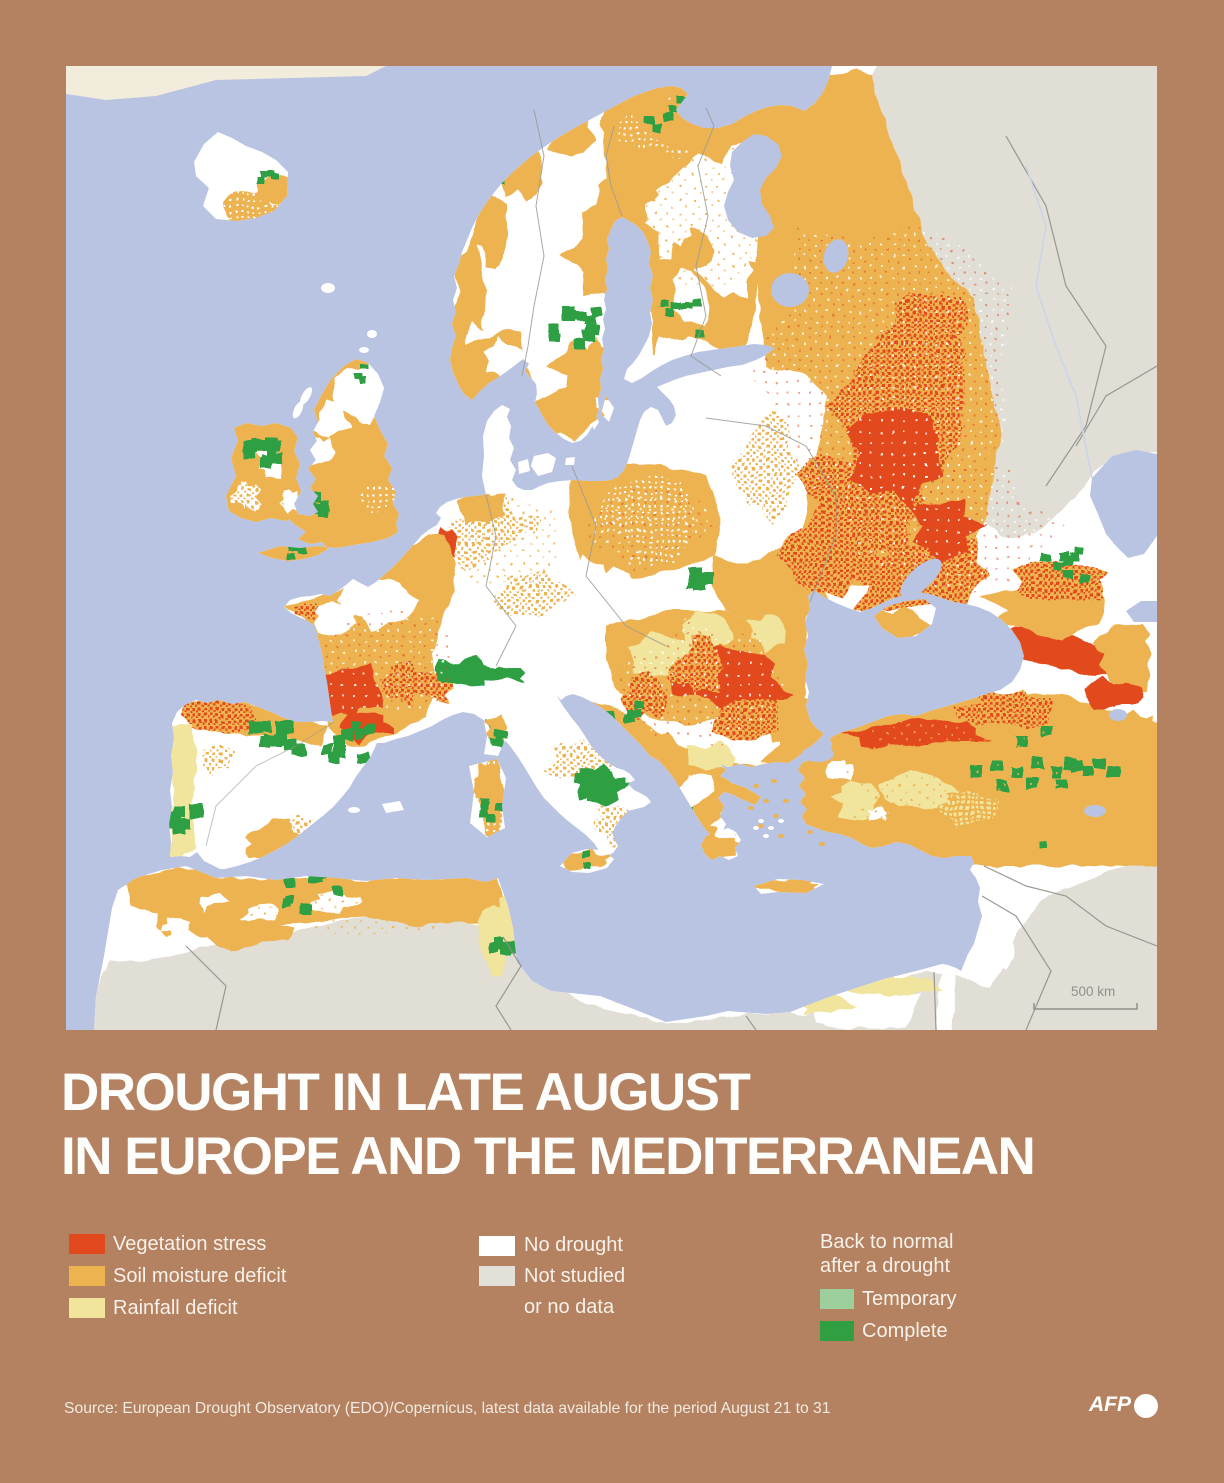 This screenshot has height=1483, width=1224. What do you see at coordinates (1093, 991) in the screenshot?
I see `svg-text: 500 km` at bounding box center [1093, 991].